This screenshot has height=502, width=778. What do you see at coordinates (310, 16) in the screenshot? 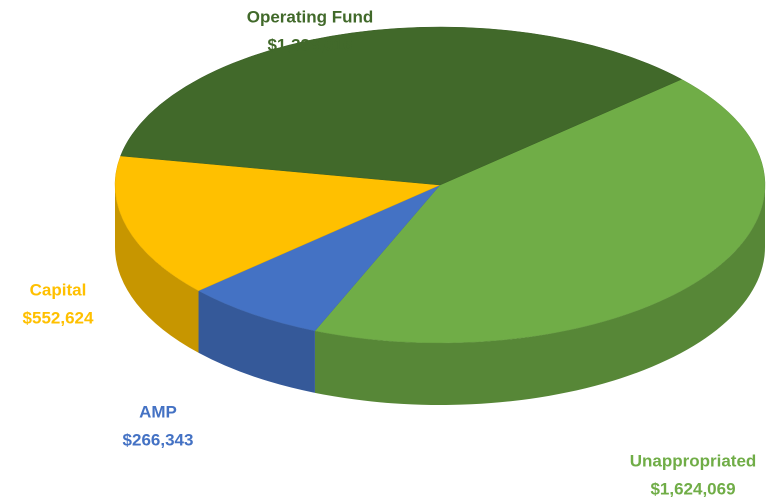
I see `slice-label: Operating Fund` at bounding box center [310, 16].